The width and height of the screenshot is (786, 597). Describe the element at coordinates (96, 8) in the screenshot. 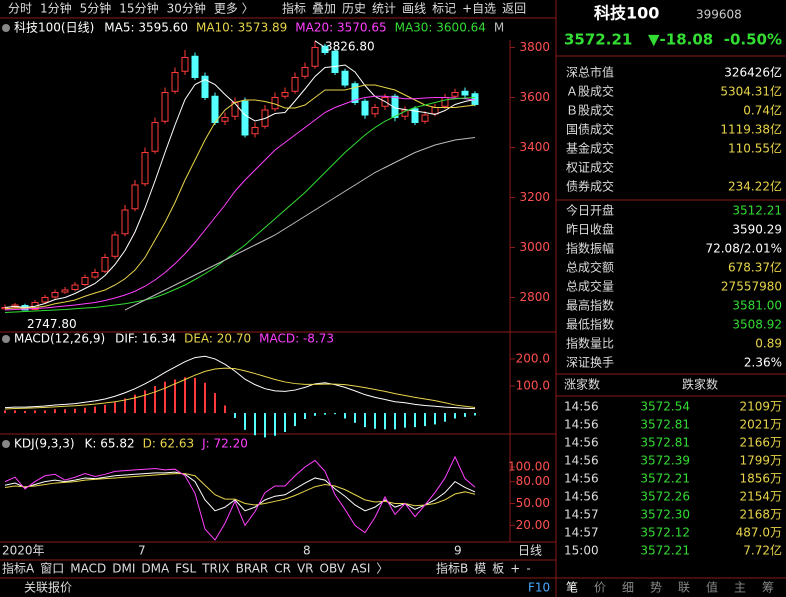

I see `toolbar-button: 5分钟` at that location.